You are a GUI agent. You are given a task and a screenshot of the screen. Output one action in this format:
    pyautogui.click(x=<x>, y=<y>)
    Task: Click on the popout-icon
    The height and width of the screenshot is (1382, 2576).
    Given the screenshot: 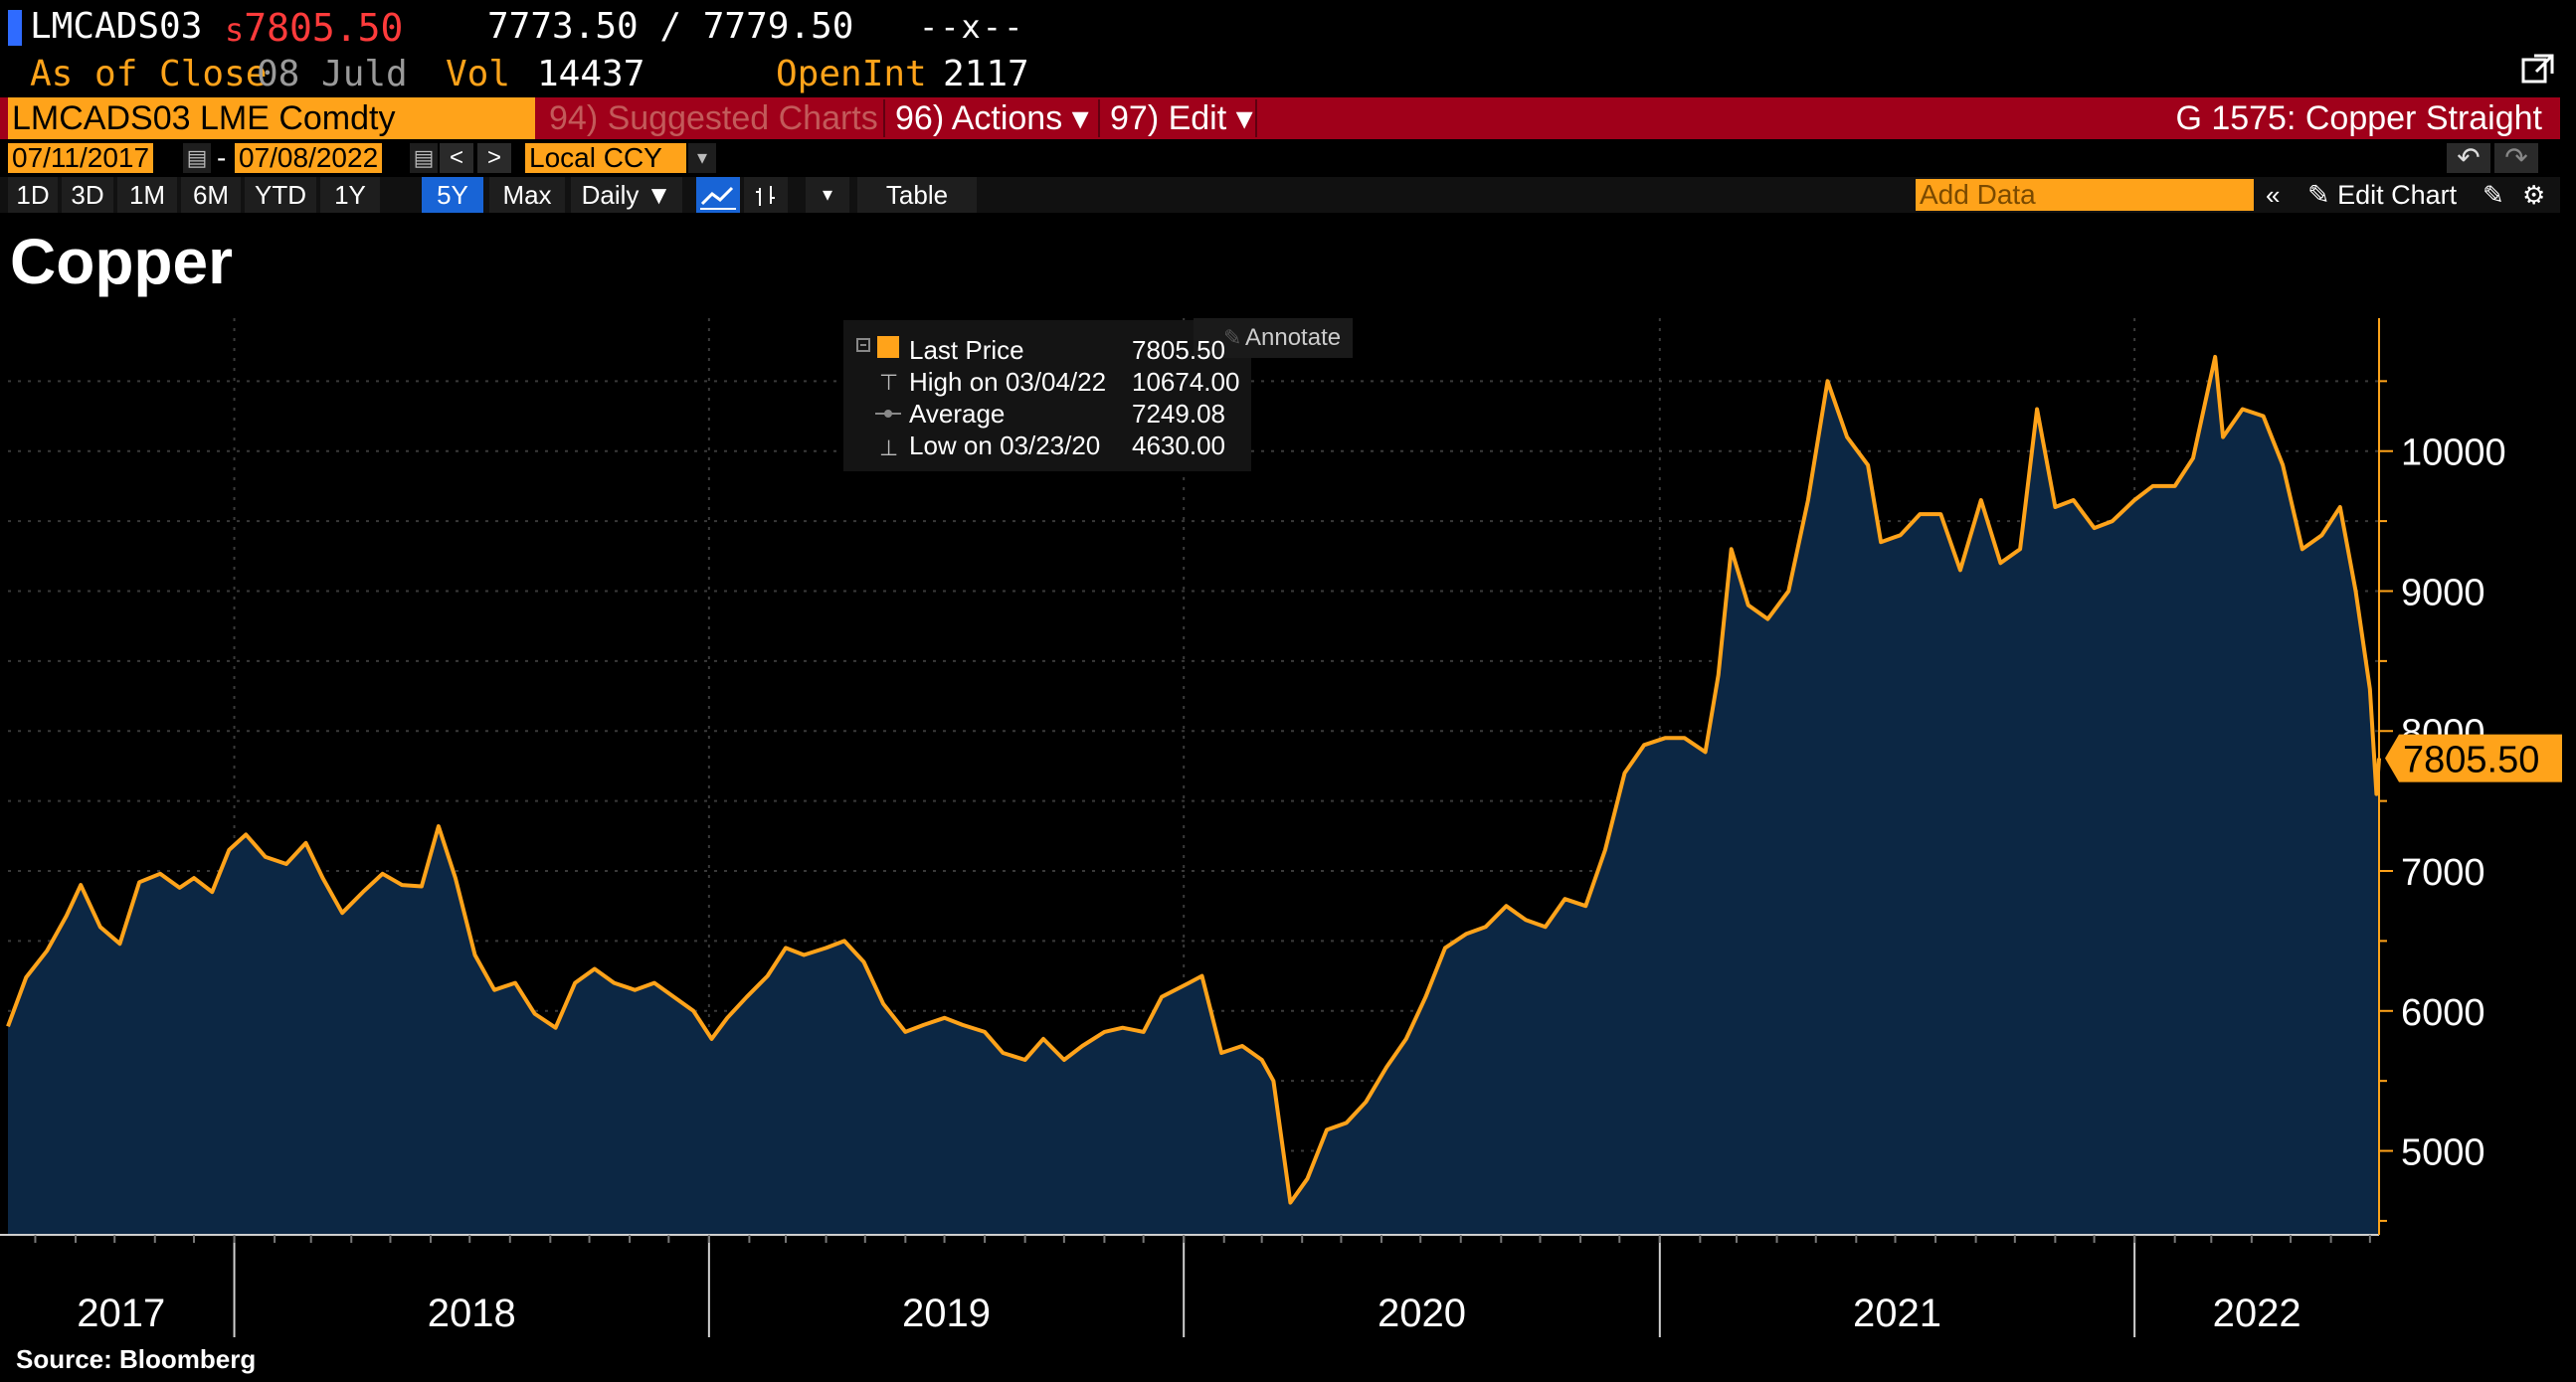 What is the action you would take?
    pyautogui.click(x=2538, y=69)
    